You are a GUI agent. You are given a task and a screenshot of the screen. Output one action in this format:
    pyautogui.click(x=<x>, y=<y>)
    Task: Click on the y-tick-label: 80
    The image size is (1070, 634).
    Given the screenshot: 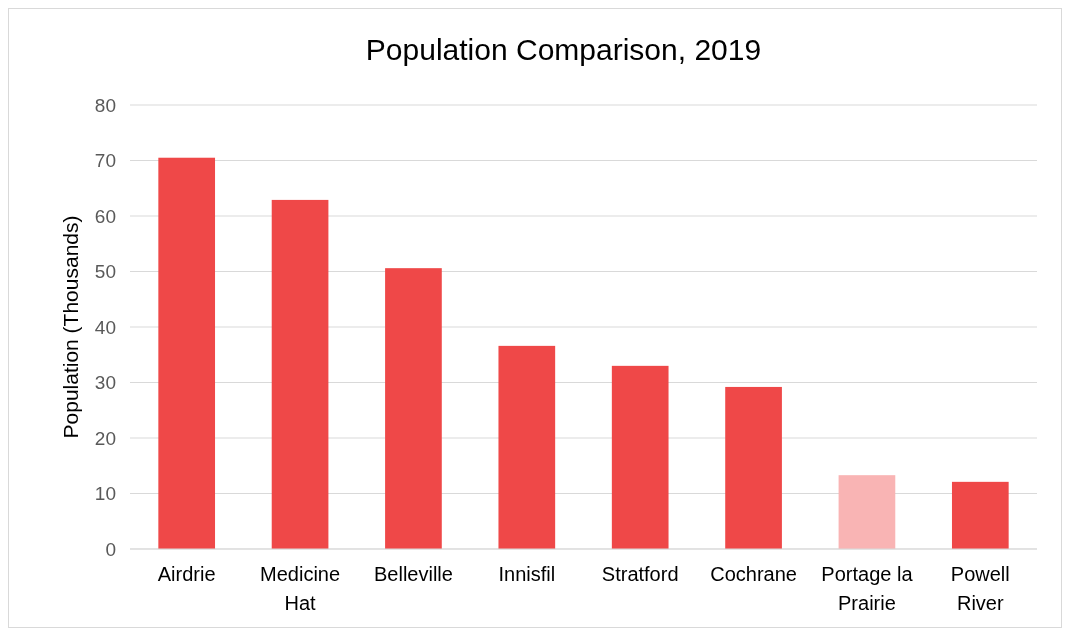 What is the action you would take?
    pyautogui.click(x=105, y=105)
    